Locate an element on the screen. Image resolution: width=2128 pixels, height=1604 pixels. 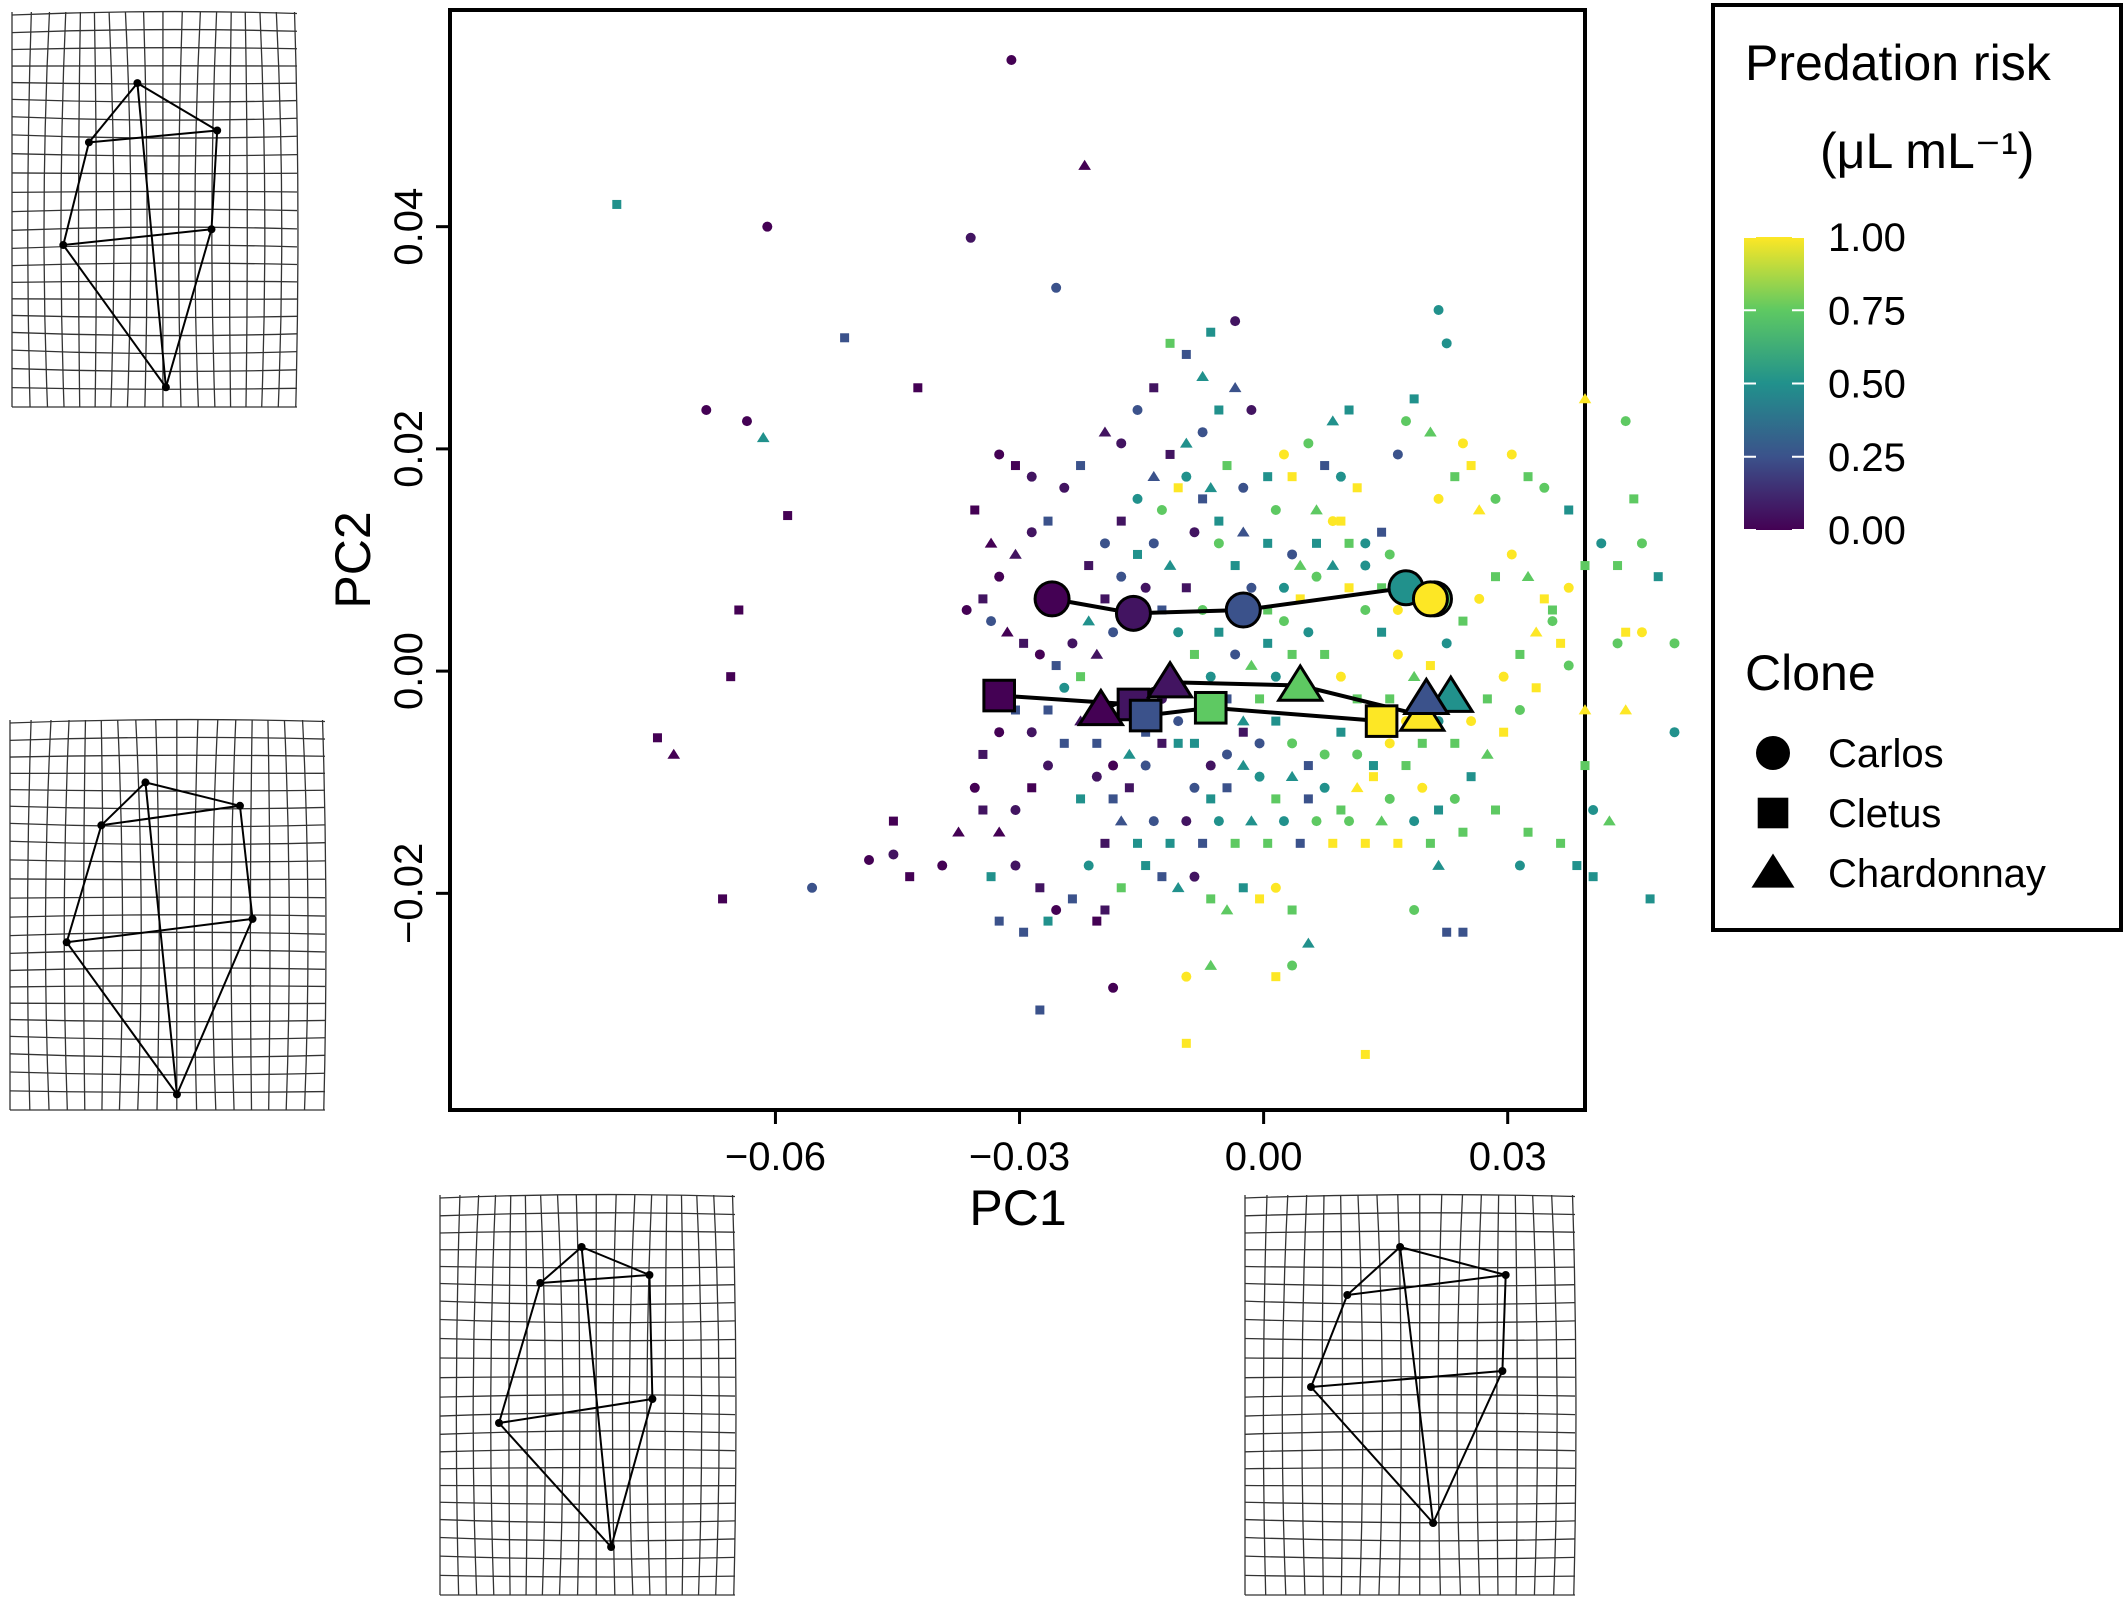
colorbar-tick-label: 0.00 is located at coordinates (1867, 531).